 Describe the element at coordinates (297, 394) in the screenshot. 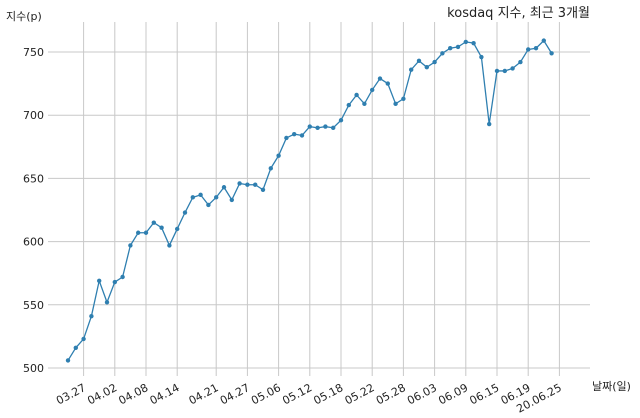

I see `x-tick-label: 05.12` at that location.